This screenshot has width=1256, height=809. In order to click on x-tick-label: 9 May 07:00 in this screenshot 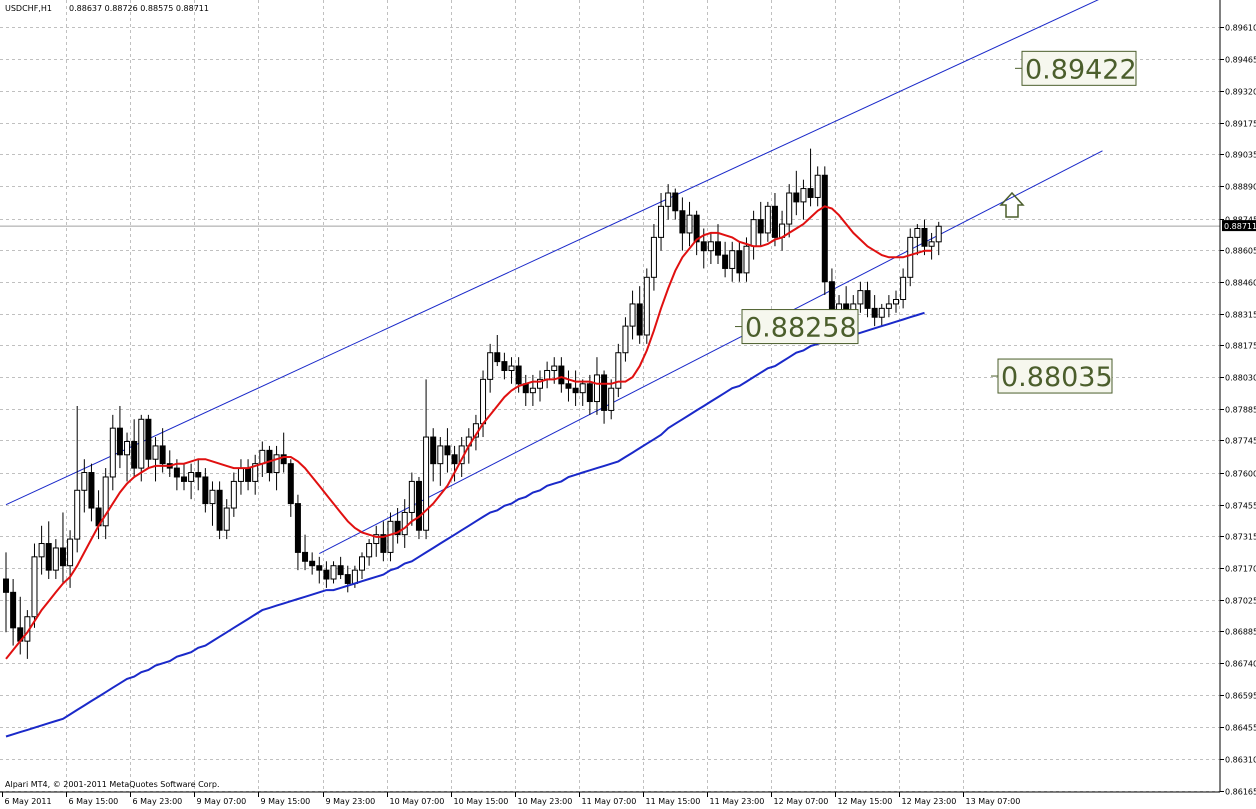, I will do `click(222, 801)`.